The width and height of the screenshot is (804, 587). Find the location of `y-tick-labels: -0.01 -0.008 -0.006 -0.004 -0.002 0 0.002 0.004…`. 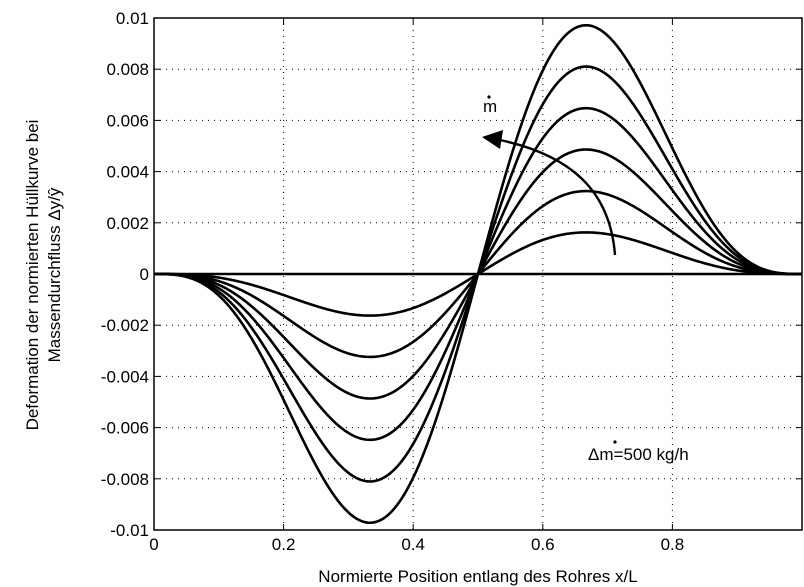

y-tick-labels: -0.01 -0.008 -0.006 -0.004 -0.002 0 0.002 0.004… is located at coordinates (125, 274).